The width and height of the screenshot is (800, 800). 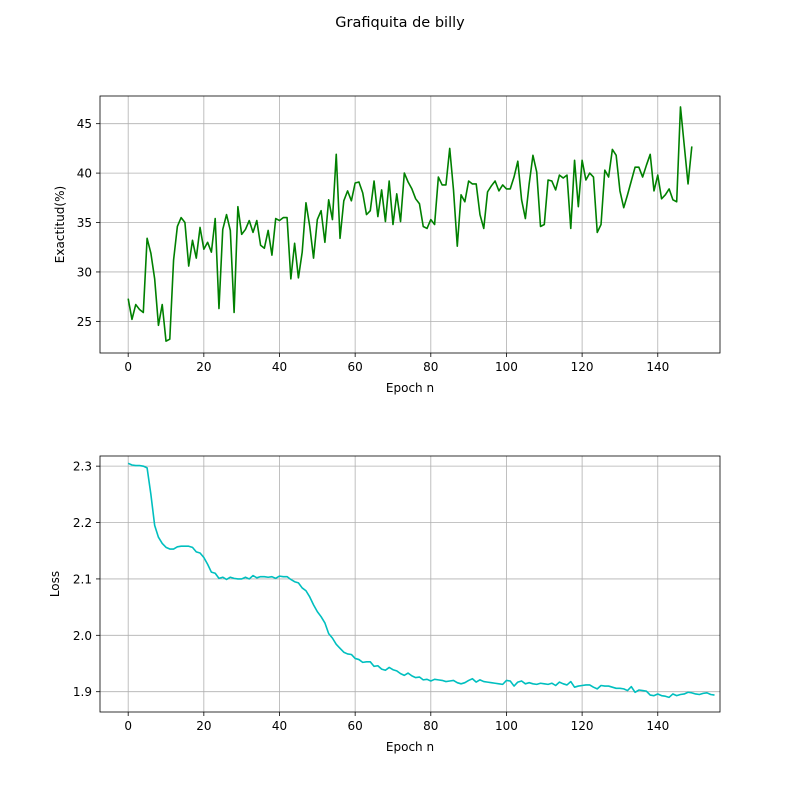 I want to click on acc-x-tick-label: 100, so click(x=506, y=367).